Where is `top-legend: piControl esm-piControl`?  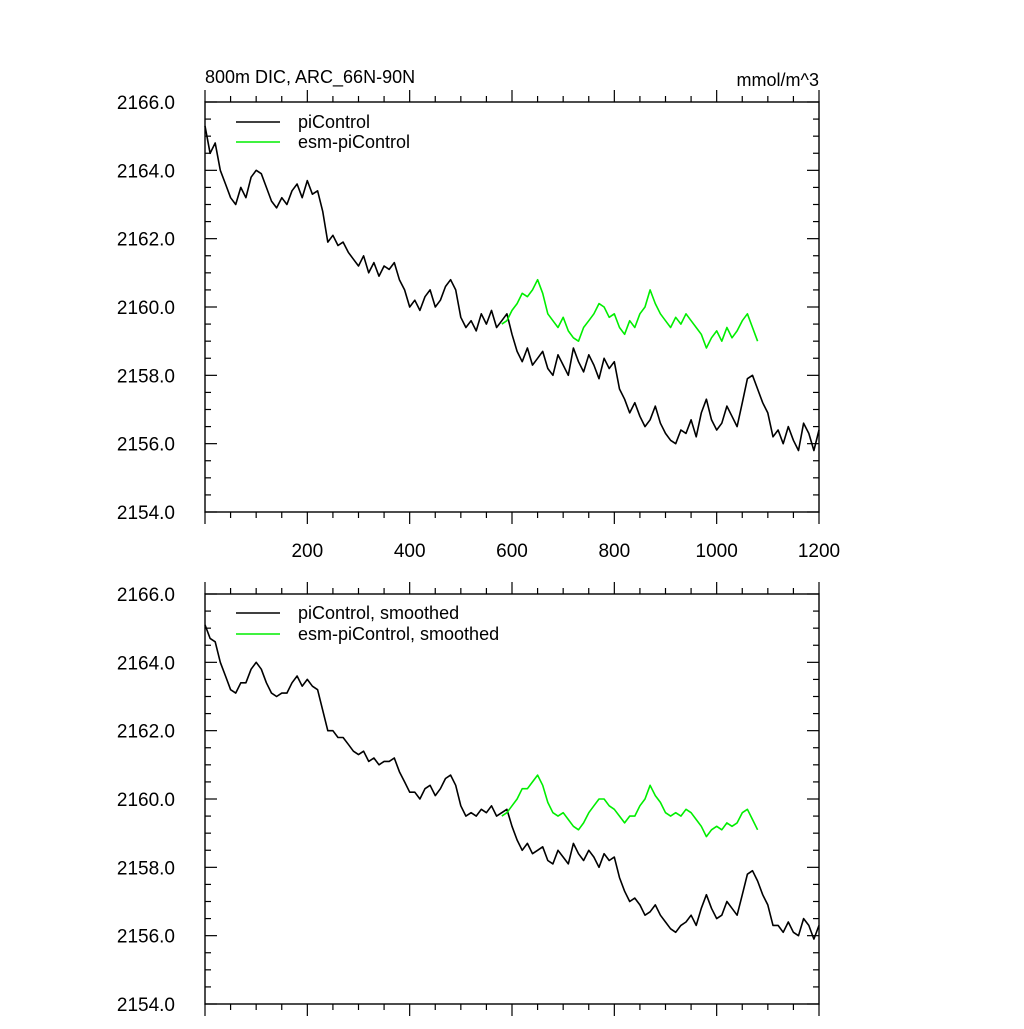
top-legend: piControl esm-piControl is located at coordinates (323, 132).